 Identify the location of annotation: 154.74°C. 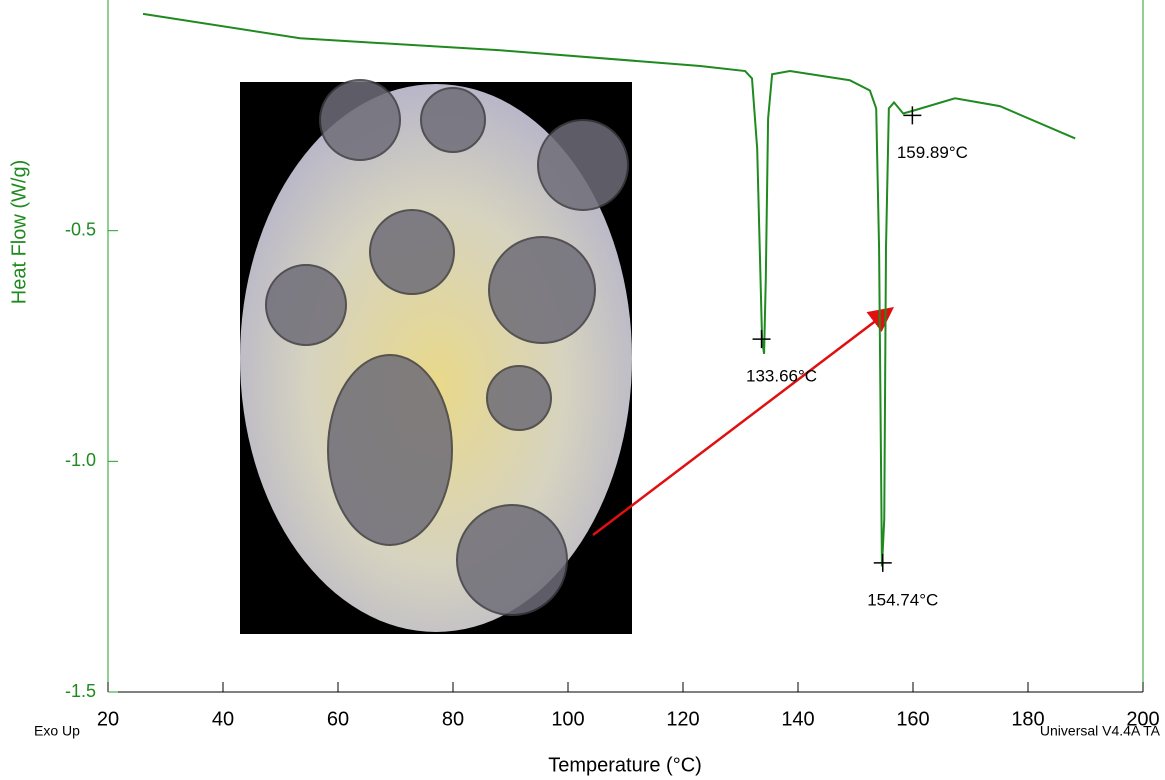
(902, 599).